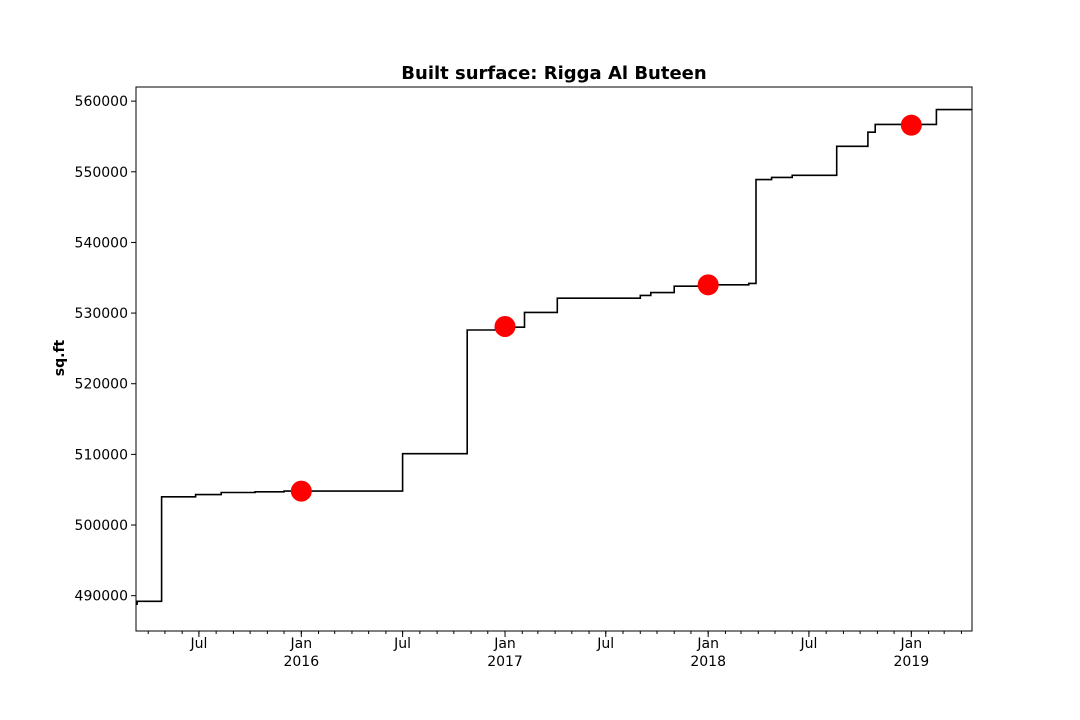  I want to click on x-tick-year-label: 2018, so click(708, 662).